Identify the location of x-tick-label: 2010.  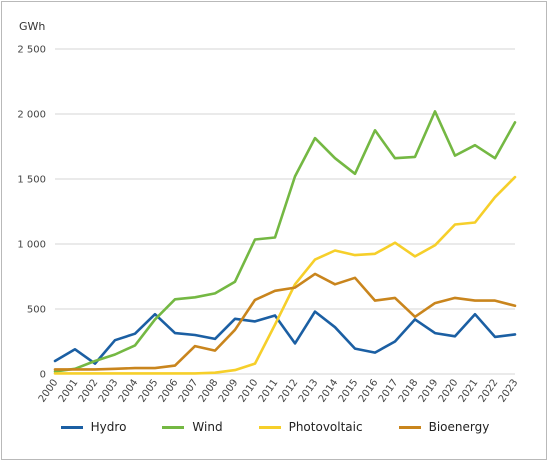
(249, 390).